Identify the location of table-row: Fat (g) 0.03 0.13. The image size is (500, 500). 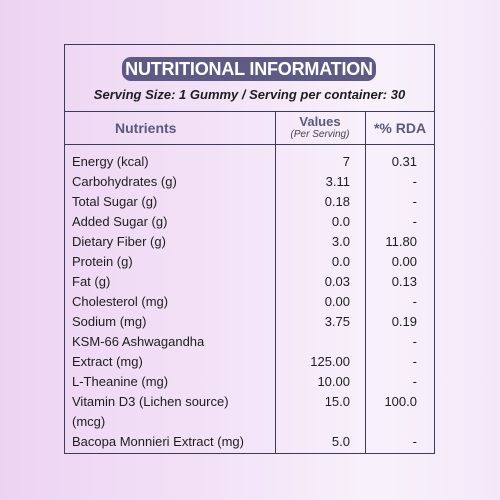
(249, 281).